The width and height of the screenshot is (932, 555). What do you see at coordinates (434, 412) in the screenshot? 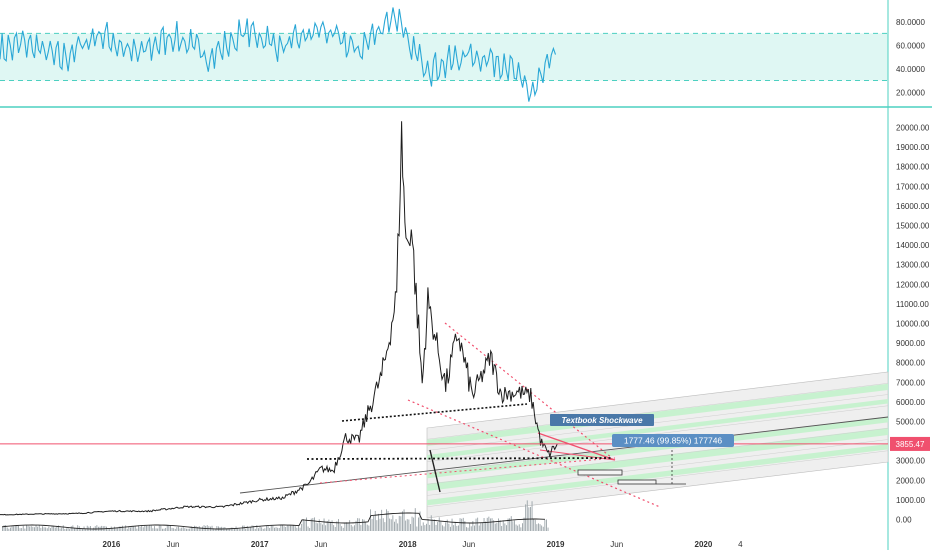
I see `neckline-upper` at bounding box center [434, 412].